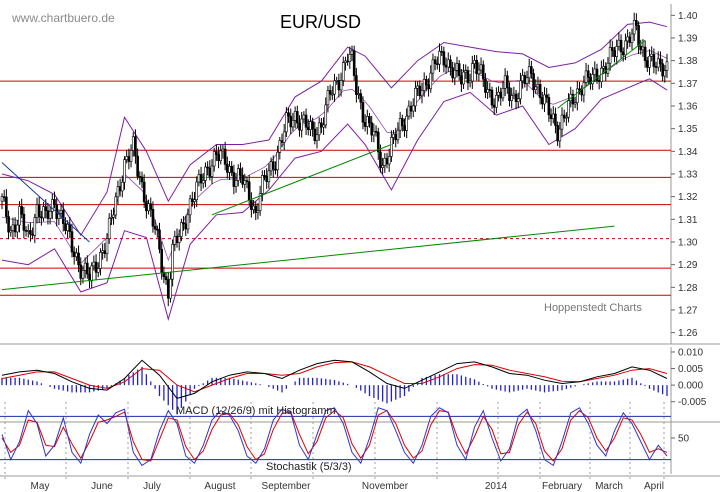 This screenshot has width=720, height=492. Describe the element at coordinates (688, 311) in the screenshot. I see `price-tick-label: 1.27` at that location.